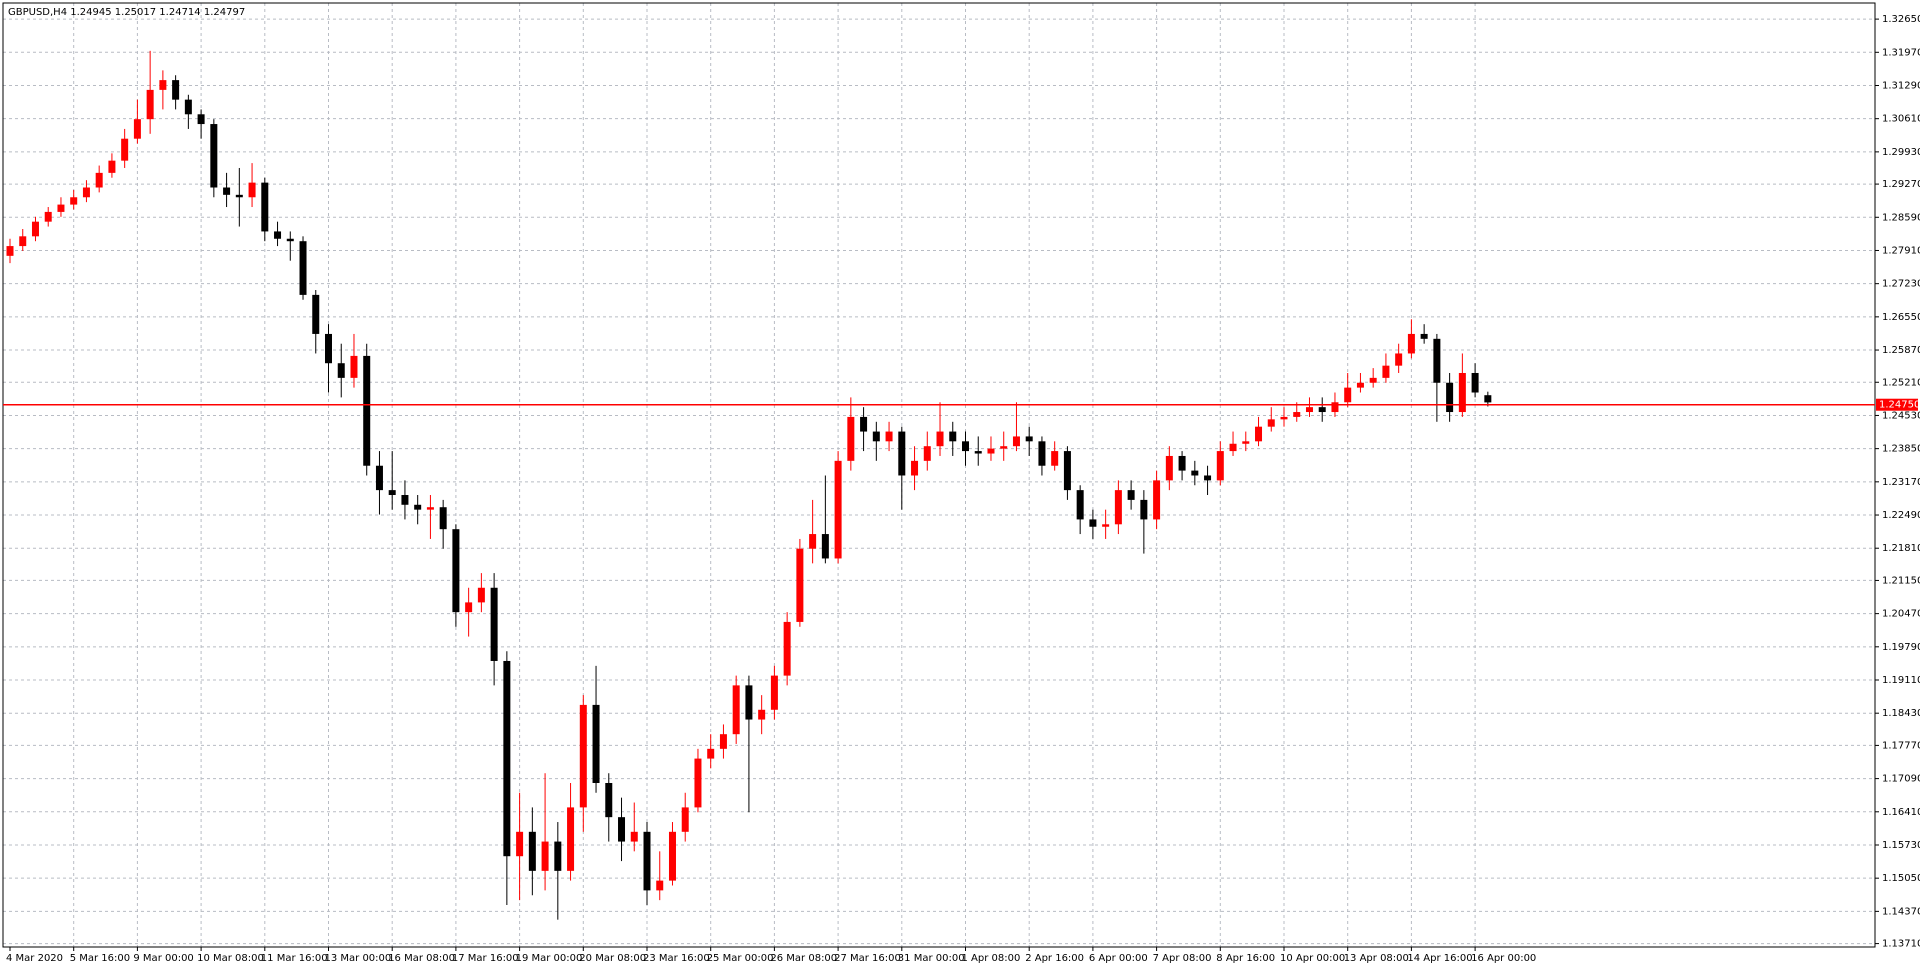  What do you see at coordinates (1312, 958) in the screenshot?
I see `x-tick-label: 10 Apr 00:00` at bounding box center [1312, 958].